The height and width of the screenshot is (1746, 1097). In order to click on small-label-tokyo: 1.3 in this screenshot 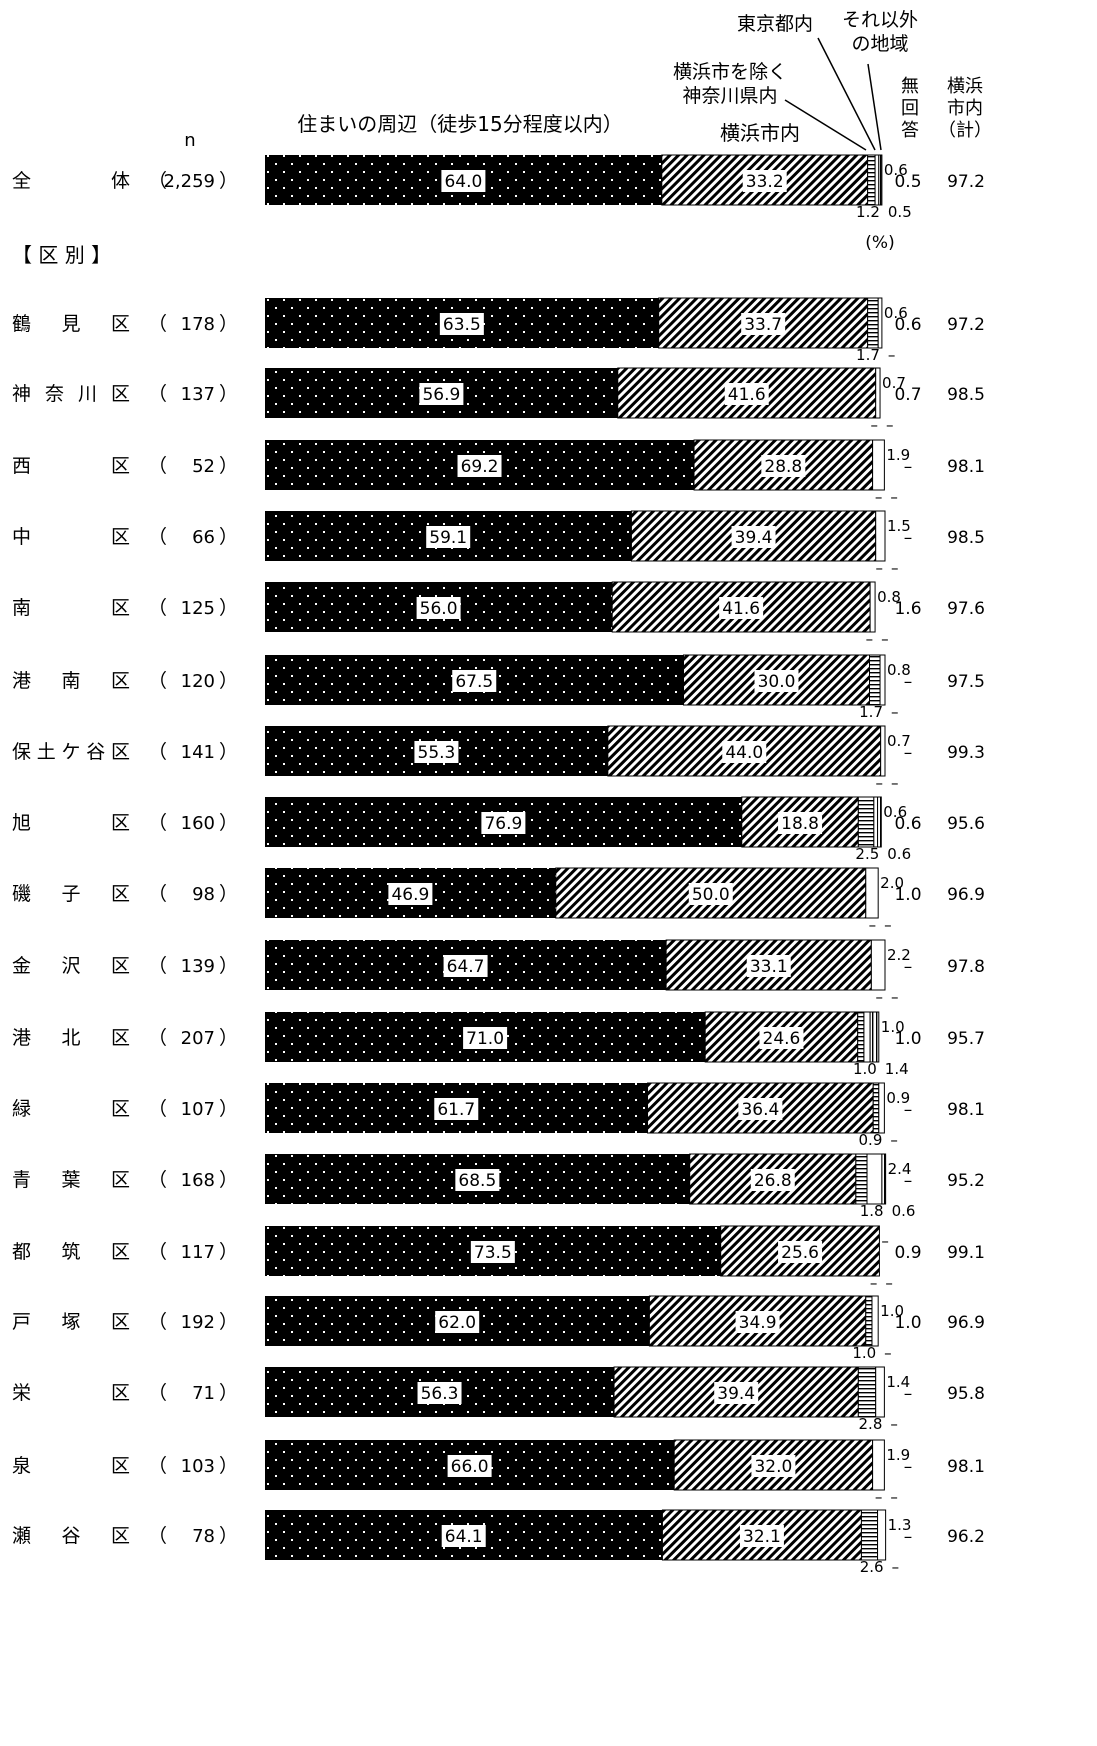, I will do `click(900, 1525)`.